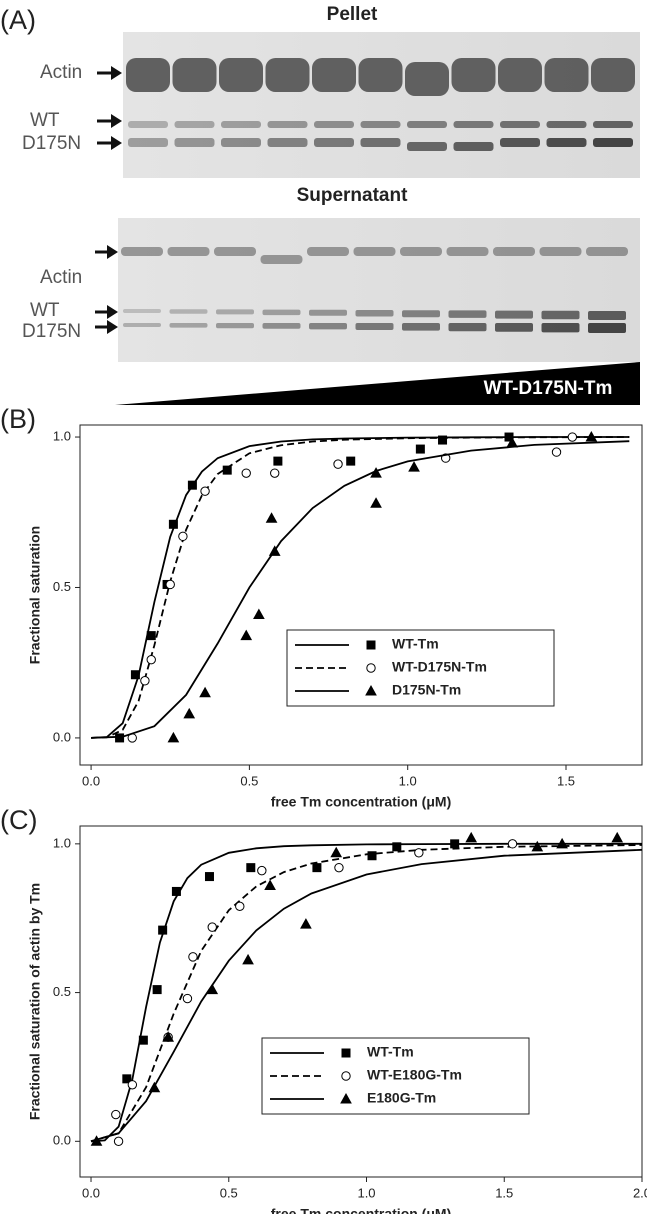 The height and width of the screenshot is (1214, 647). I want to click on panel-label: (A), so click(18, 20).